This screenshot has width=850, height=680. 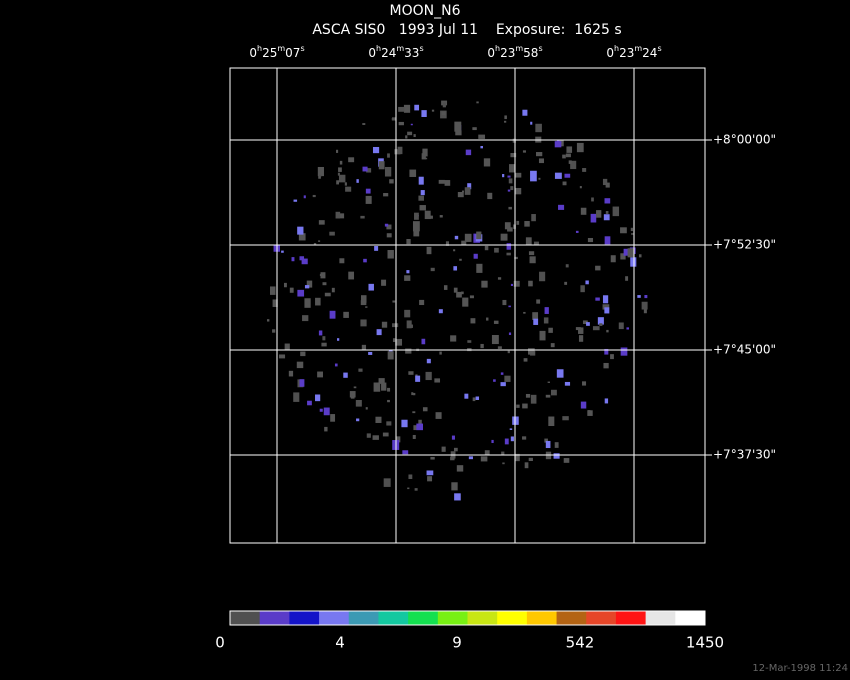 I want to click on ra-label: 0h23m58s, so click(x=514, y=52).